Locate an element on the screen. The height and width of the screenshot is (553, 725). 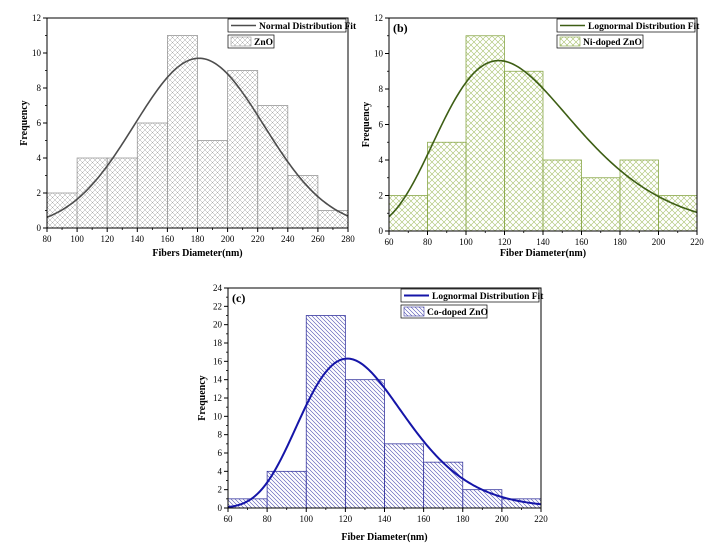
legend: Lognormal Distribution Fit Ni-doped ZnO is located at coordinates (628, 33).